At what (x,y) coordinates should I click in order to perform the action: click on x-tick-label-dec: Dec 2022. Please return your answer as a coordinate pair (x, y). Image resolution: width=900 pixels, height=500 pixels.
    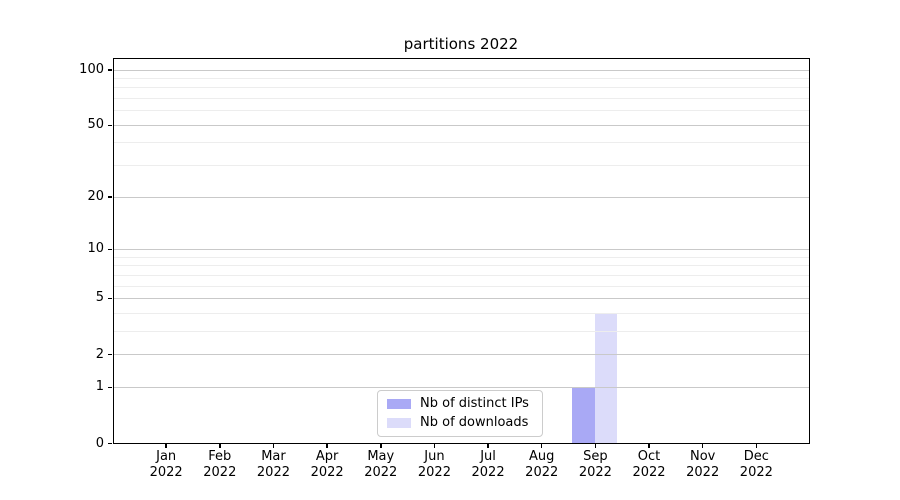
    Looking at the image, I should click on (756, 464).